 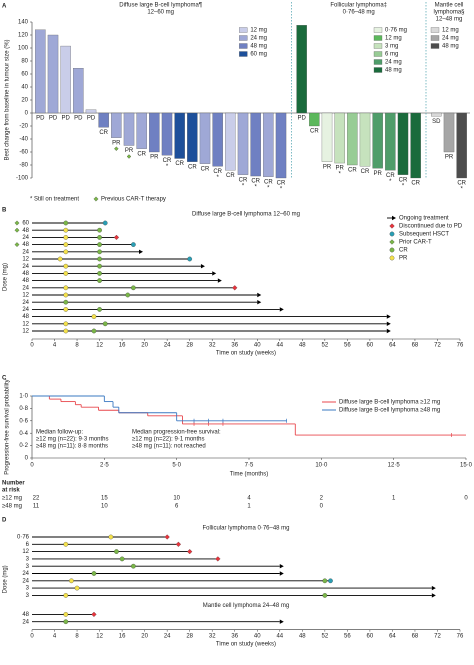 I want to click on dose-label: 12, so click(x=25, y=552).